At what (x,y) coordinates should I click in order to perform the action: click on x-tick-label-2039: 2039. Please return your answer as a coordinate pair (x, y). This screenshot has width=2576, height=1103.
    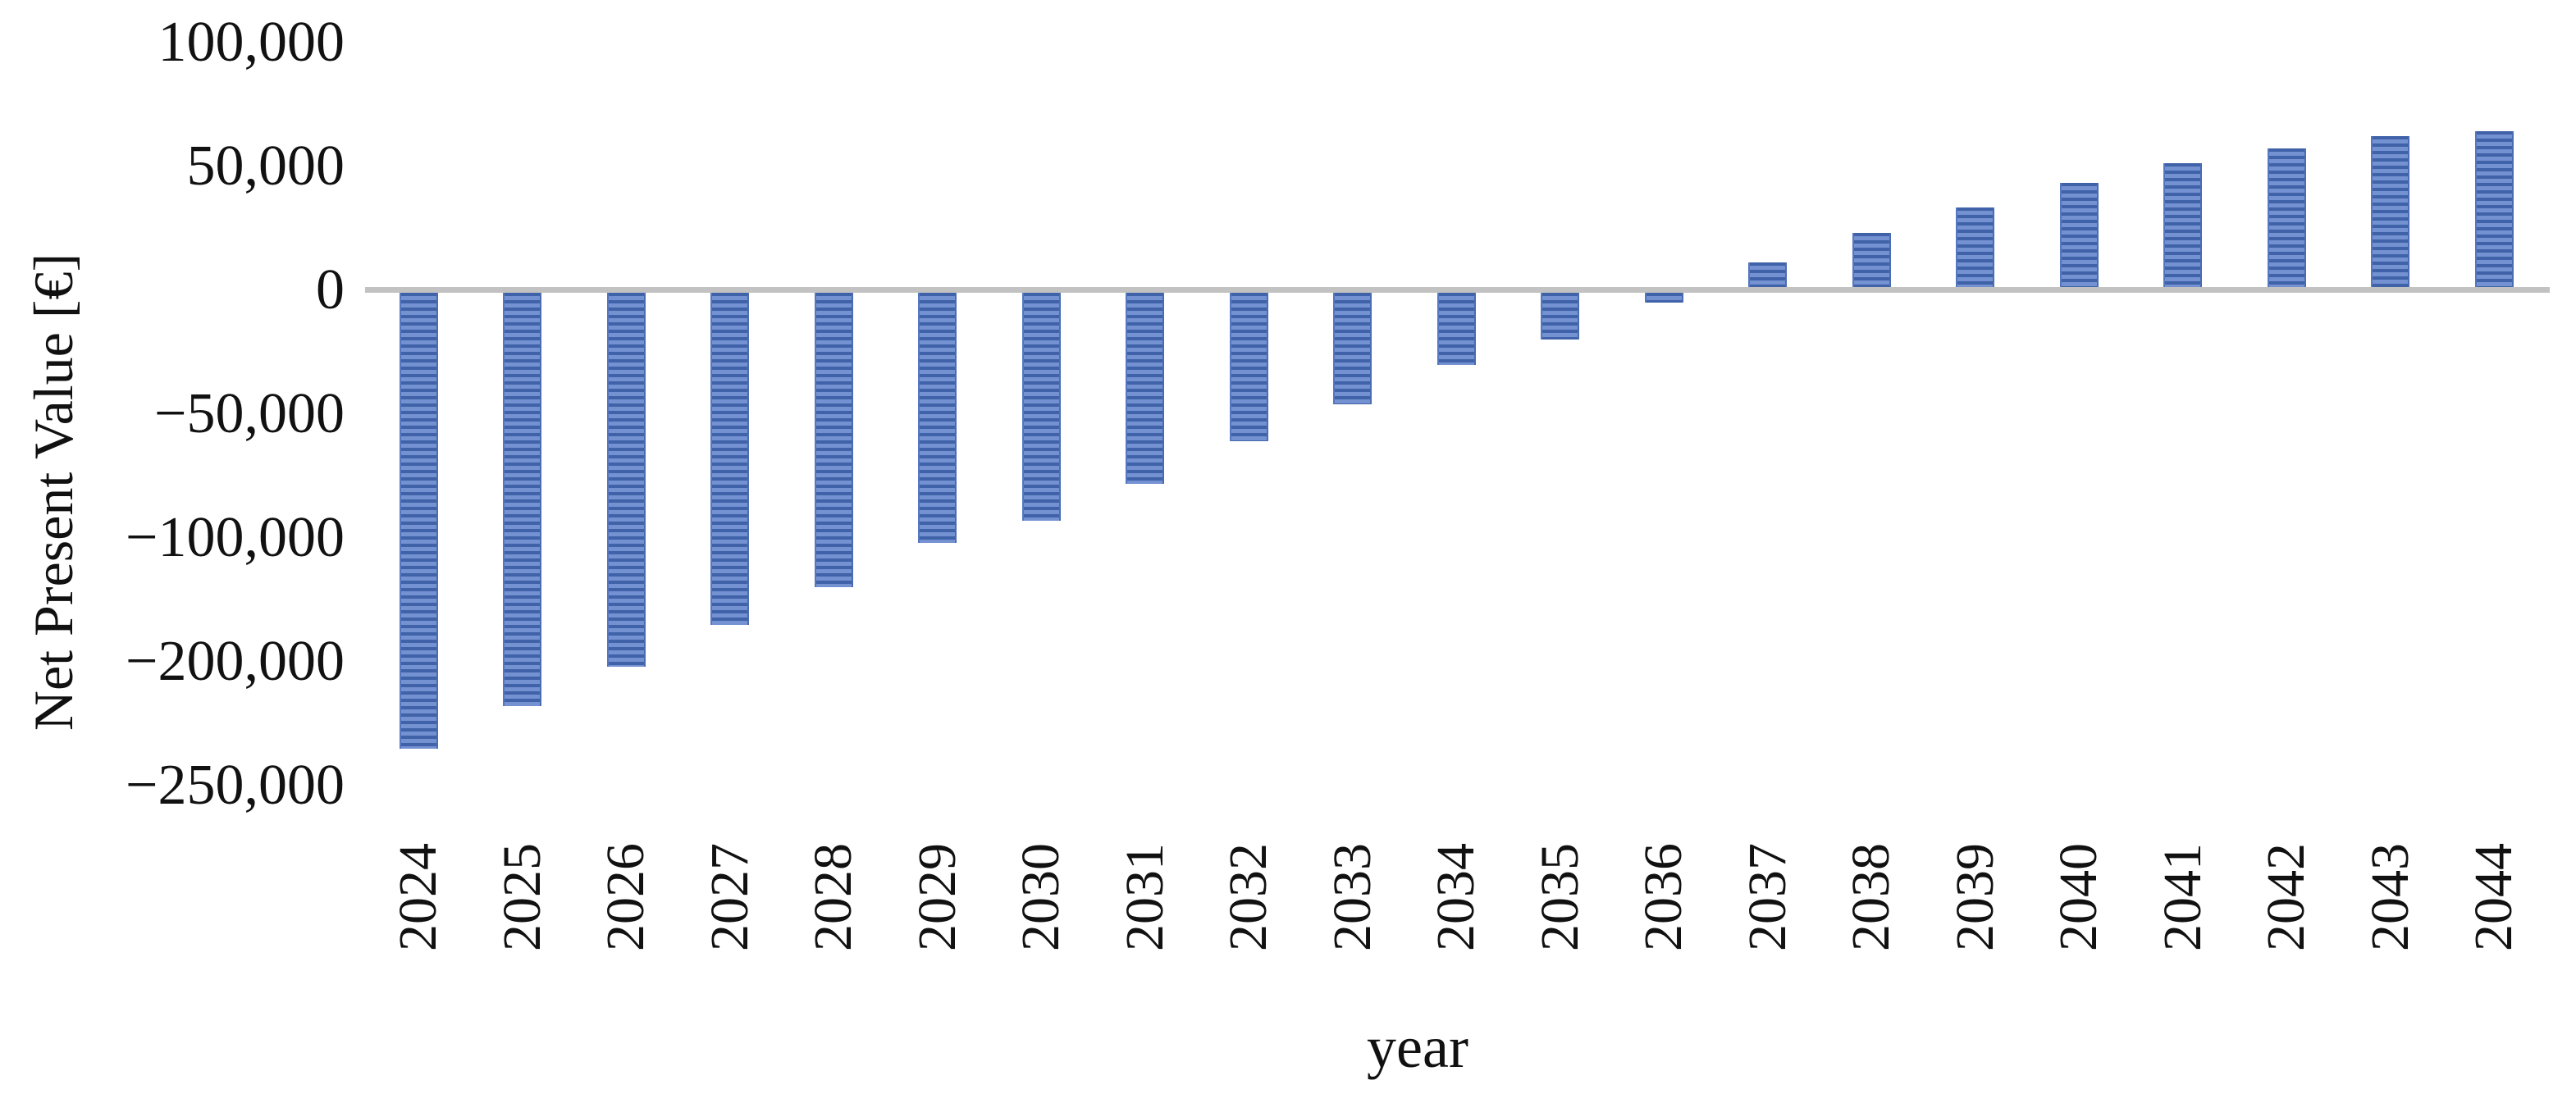
    Looking at the image, I should click on (1975, 897).